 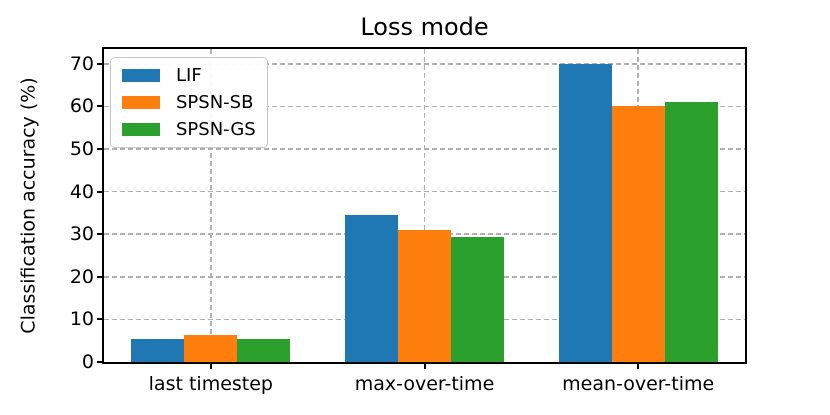 I want to click on y-tick-label: 0, so click(x=87, y=362).